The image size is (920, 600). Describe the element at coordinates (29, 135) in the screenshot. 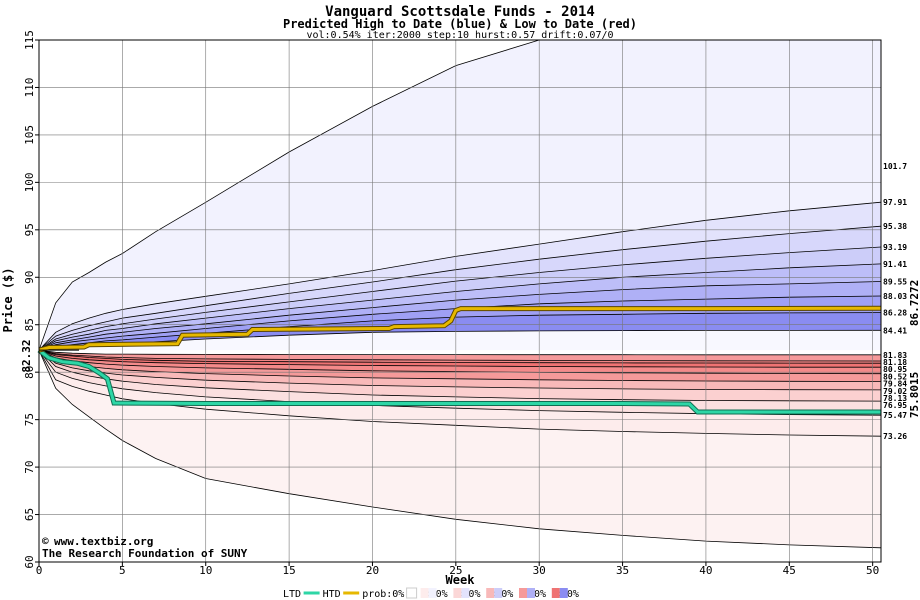

I see `y-tick-label: 105` at that location.